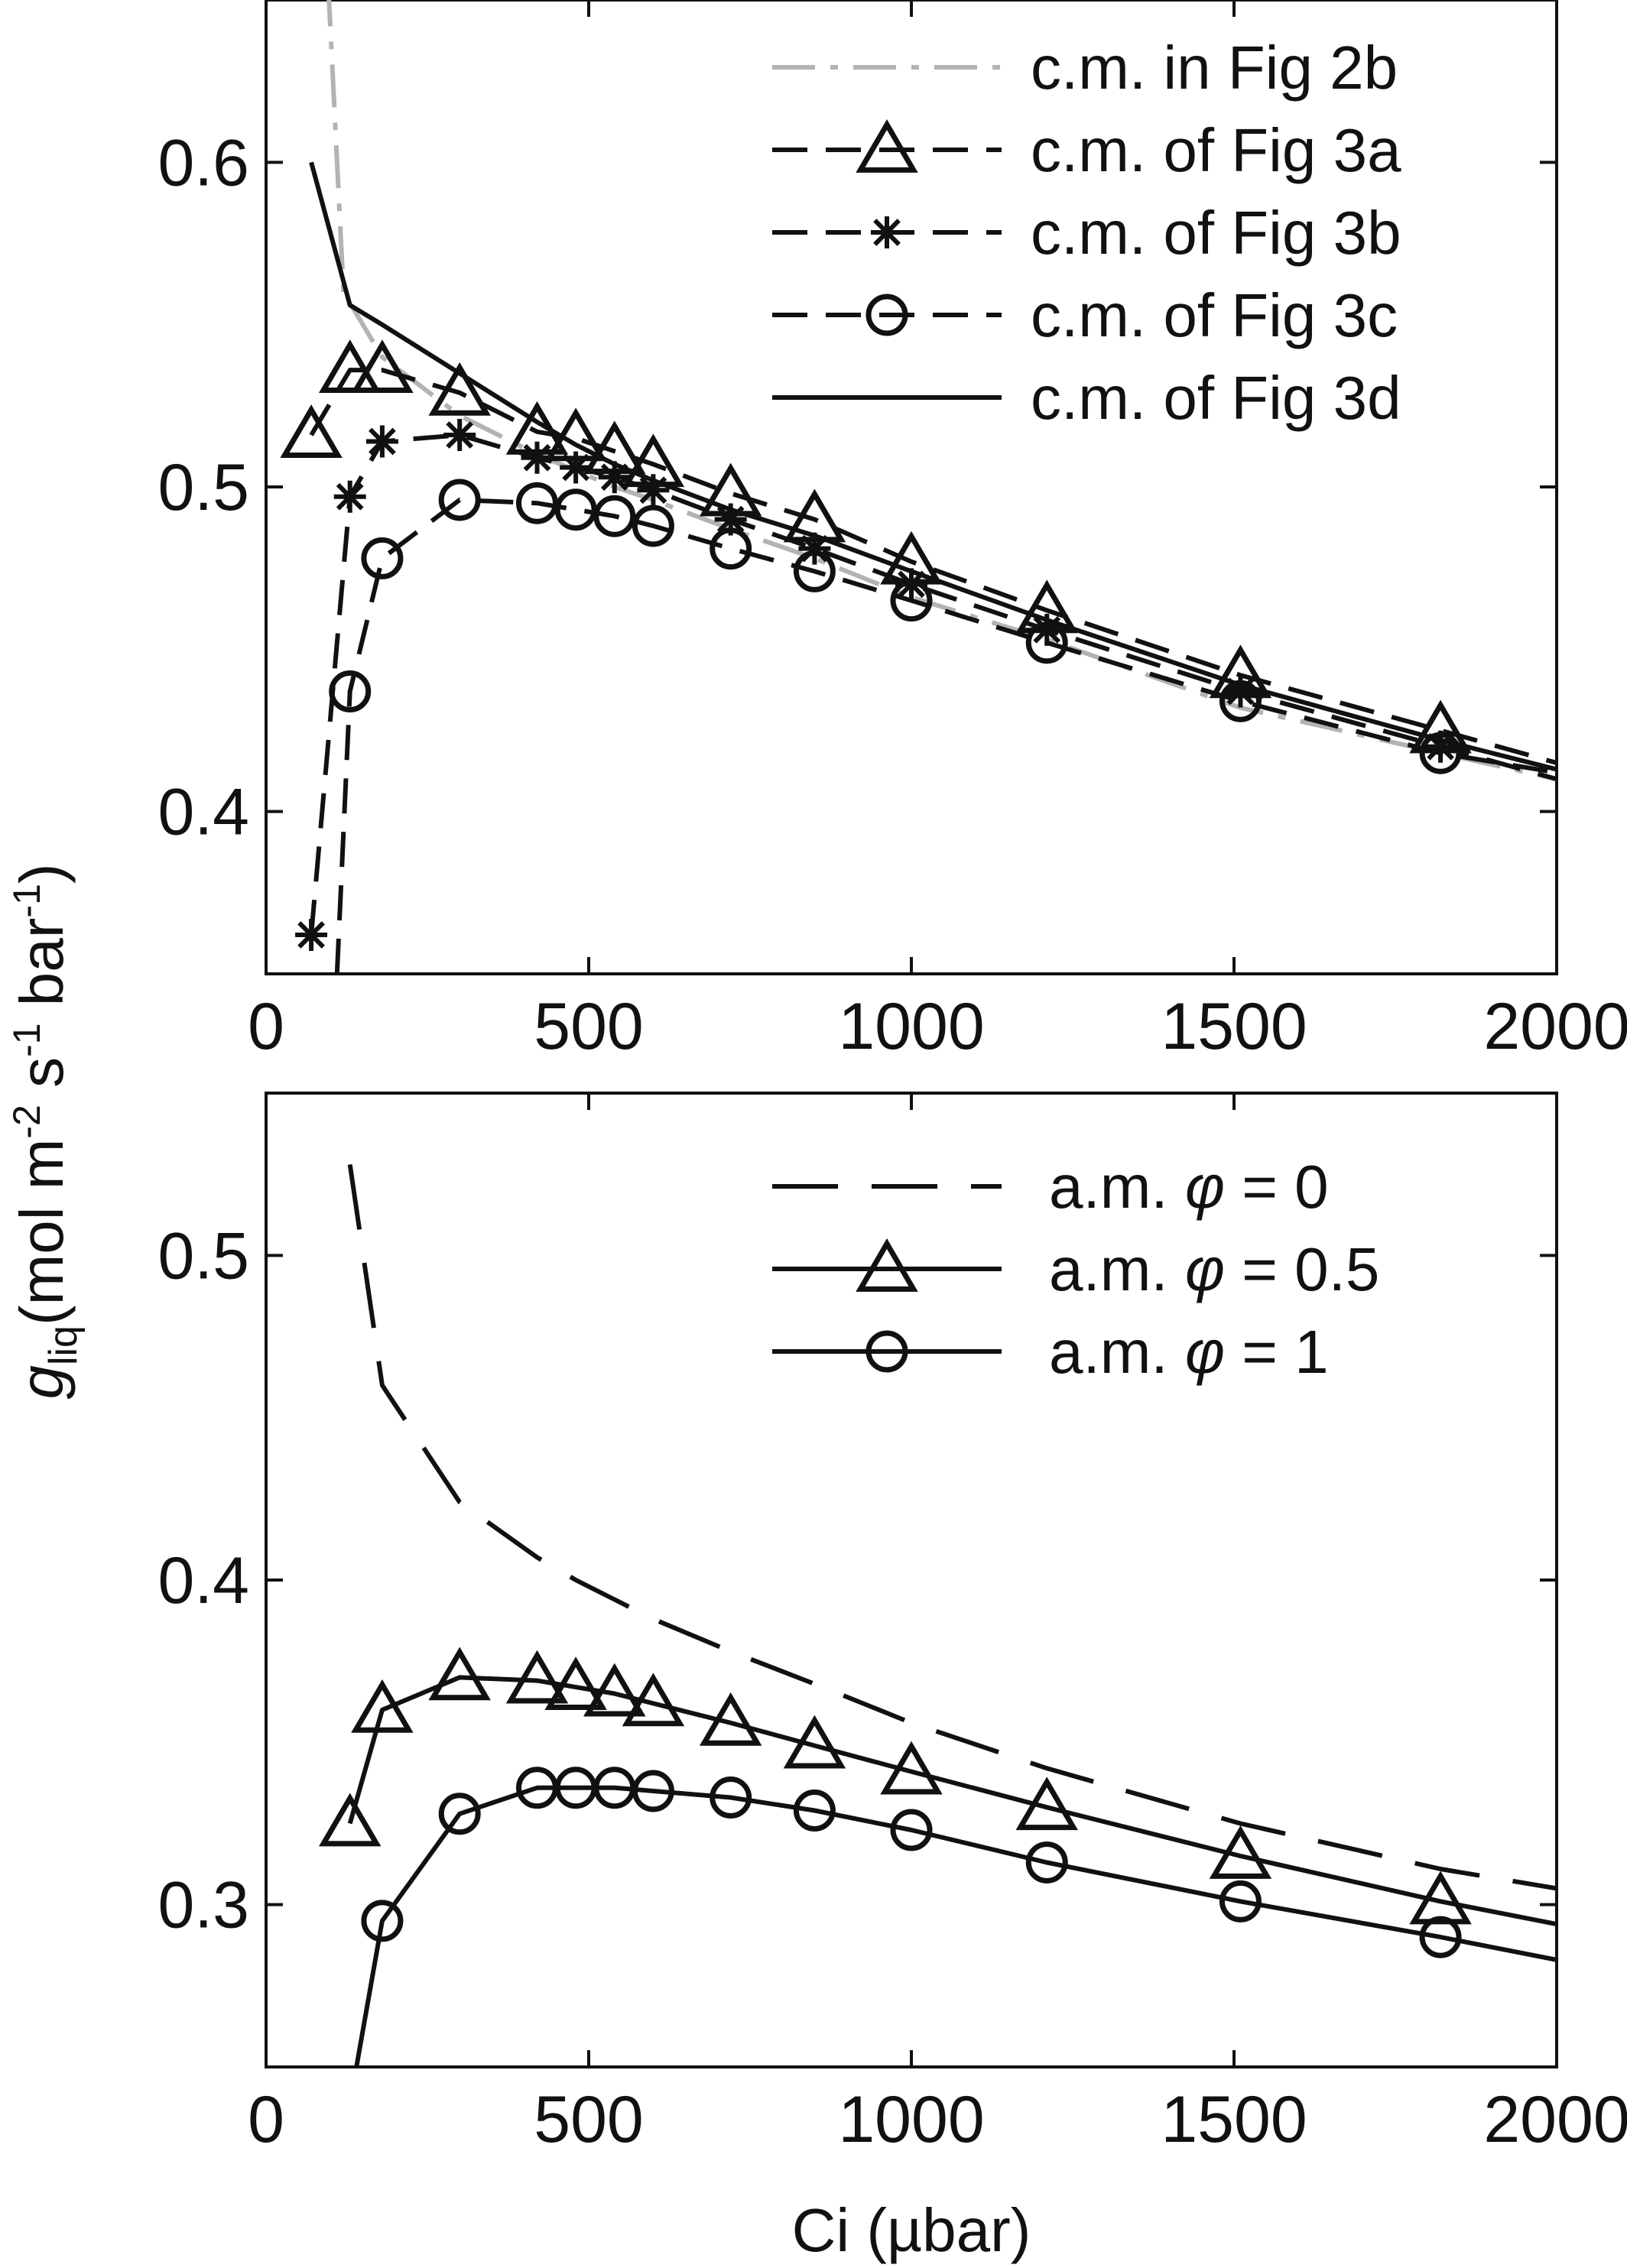 The image size is (1627, 2268). What do you see at coordinates (203, 1580) in the screenshot?
I see `bottom-y-tick-label: 0.4` at bounding box center [203, 1580].